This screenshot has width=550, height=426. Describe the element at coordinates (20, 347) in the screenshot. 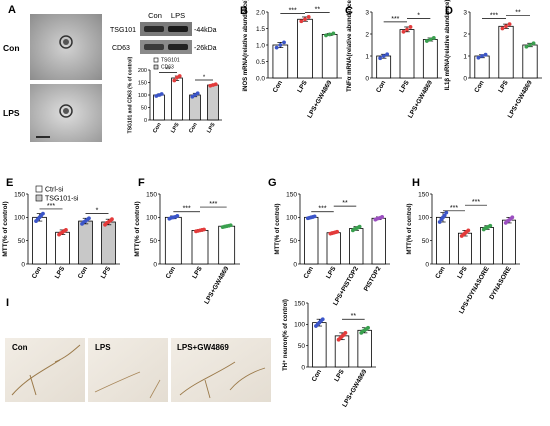

I see `th-label-con: Con` at that location.